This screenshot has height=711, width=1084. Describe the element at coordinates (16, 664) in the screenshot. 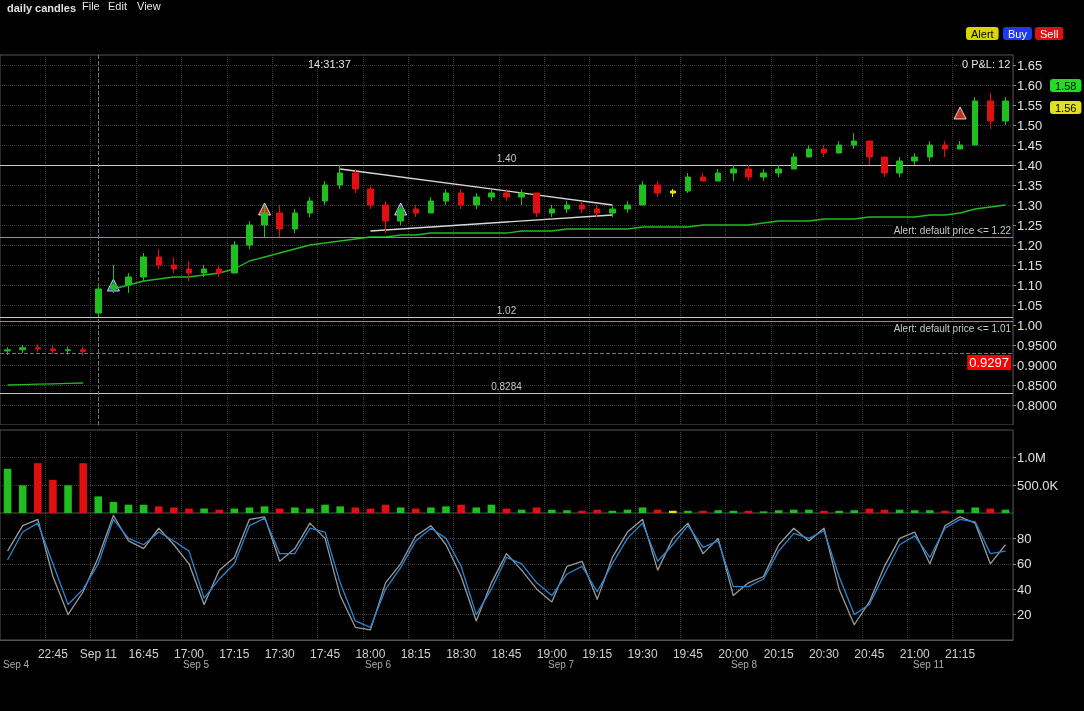

I see `text: Sep 4` at that location.